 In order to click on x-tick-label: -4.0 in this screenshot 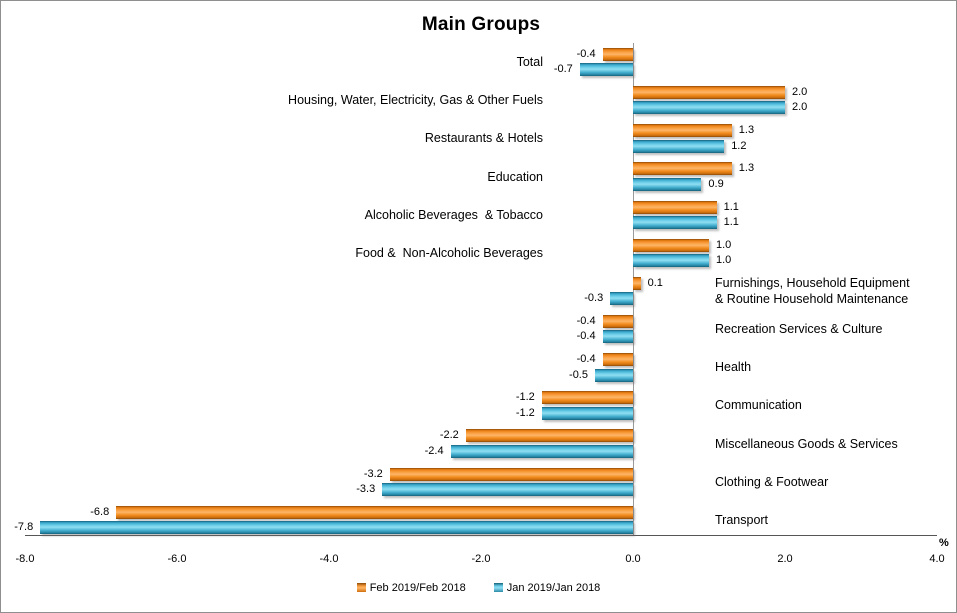, I will do `click(329, 559)`.